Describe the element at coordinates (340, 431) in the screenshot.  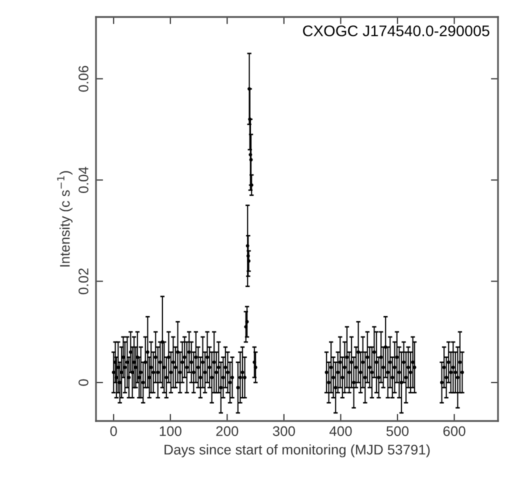
I see `x-tick-label: 400` at that location.